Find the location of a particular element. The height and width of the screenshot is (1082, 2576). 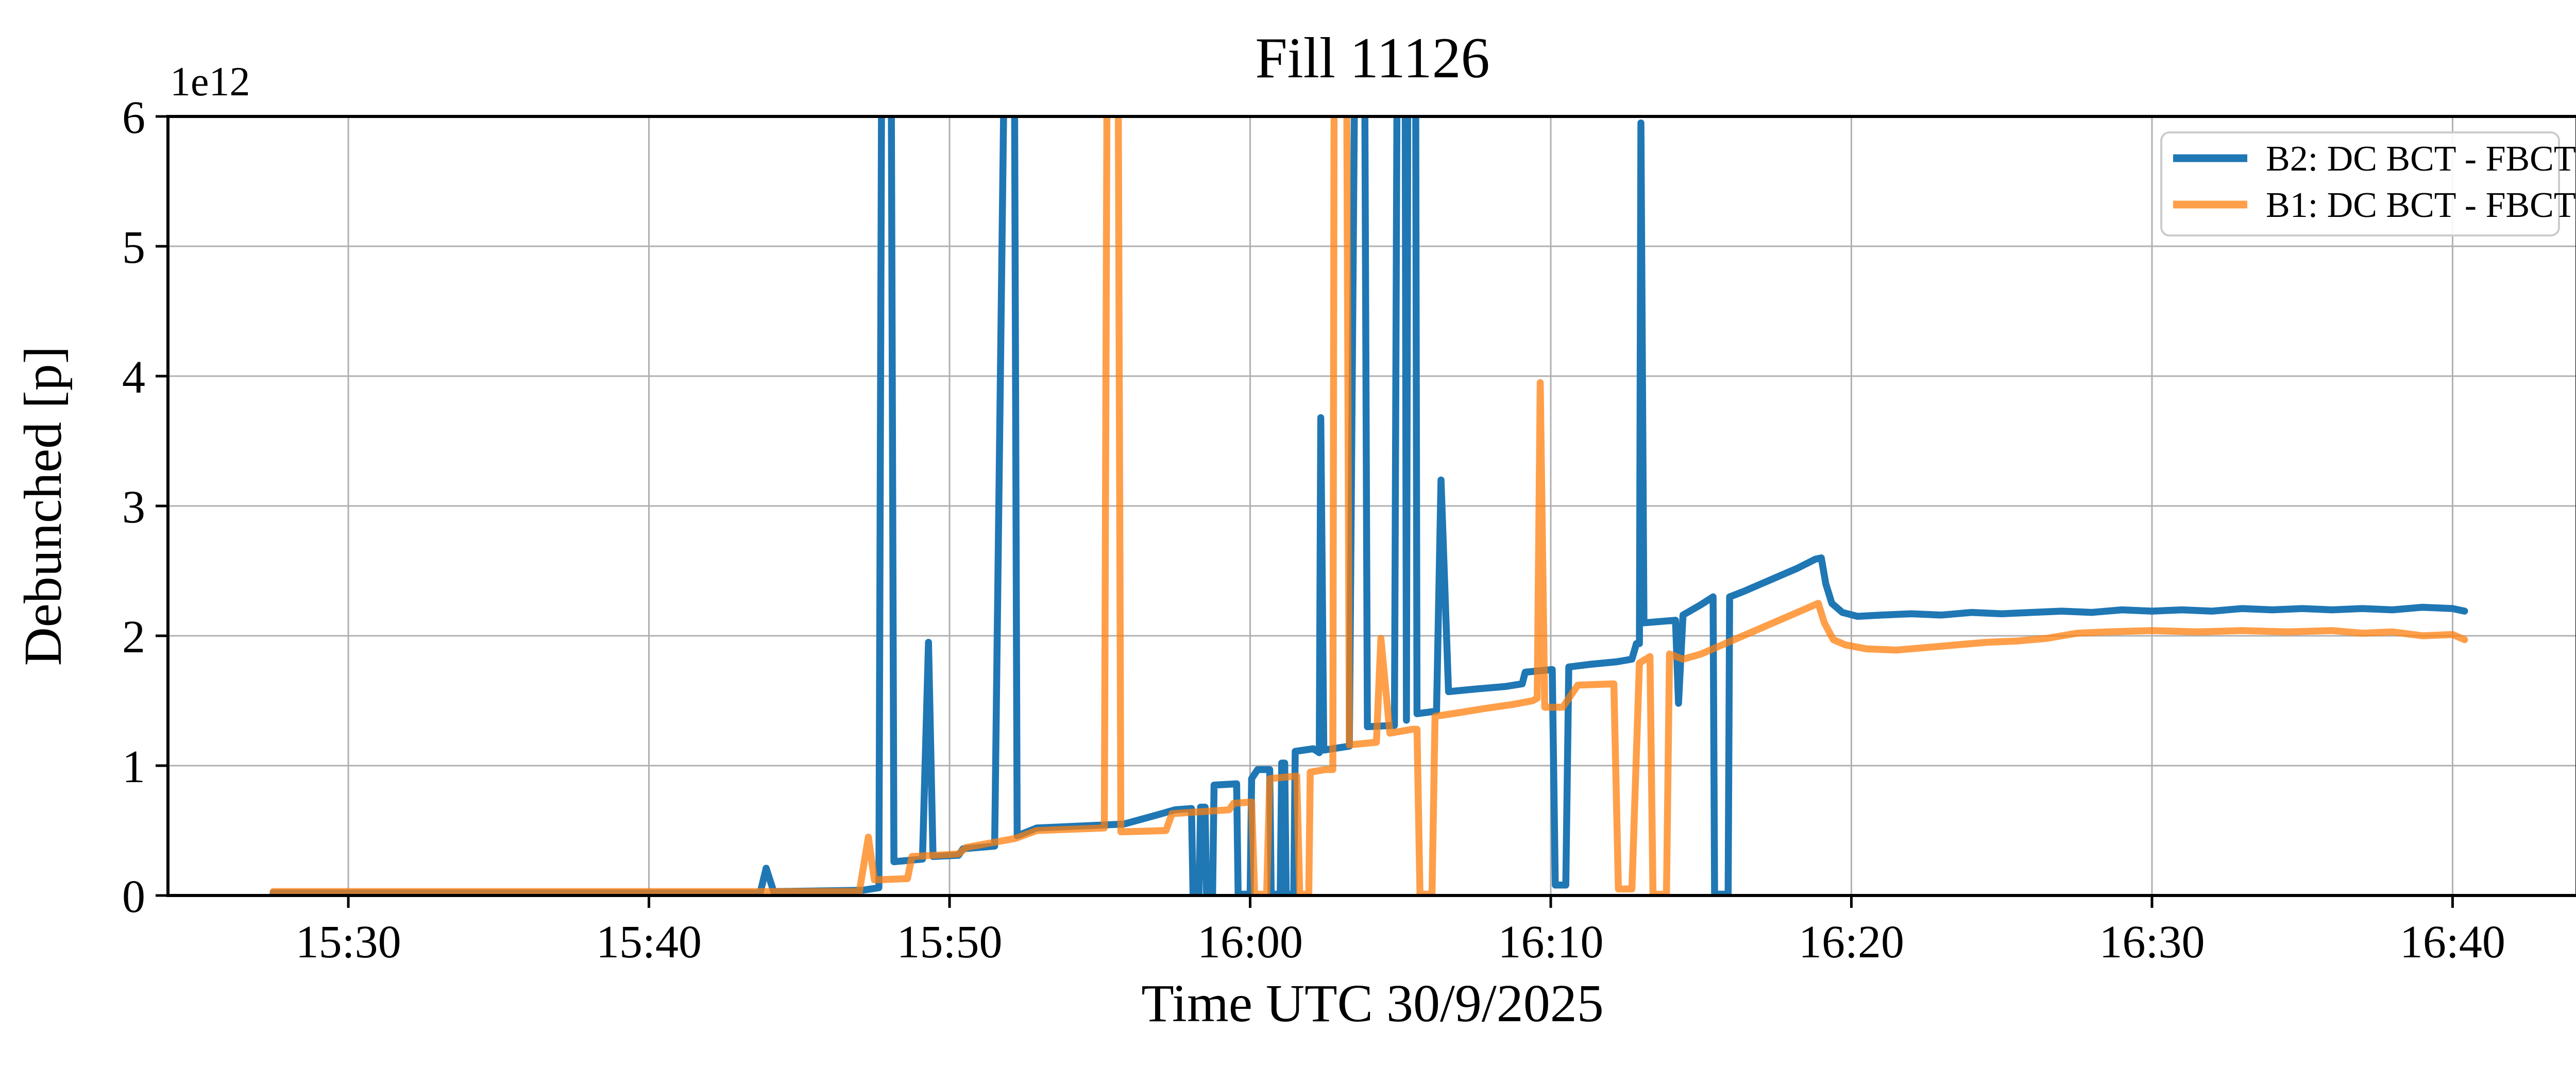

x-tick-label: 16:20 is located at coordinates (1851, 942).